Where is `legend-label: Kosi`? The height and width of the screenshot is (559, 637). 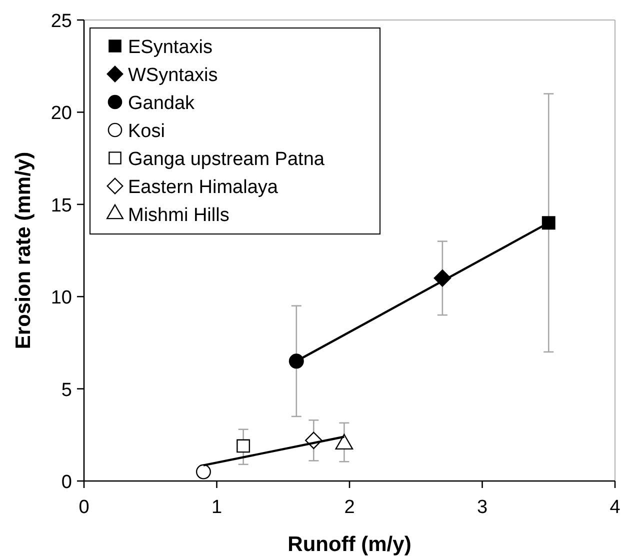 legend-label: Kosi is located at coordinates (146, 131).